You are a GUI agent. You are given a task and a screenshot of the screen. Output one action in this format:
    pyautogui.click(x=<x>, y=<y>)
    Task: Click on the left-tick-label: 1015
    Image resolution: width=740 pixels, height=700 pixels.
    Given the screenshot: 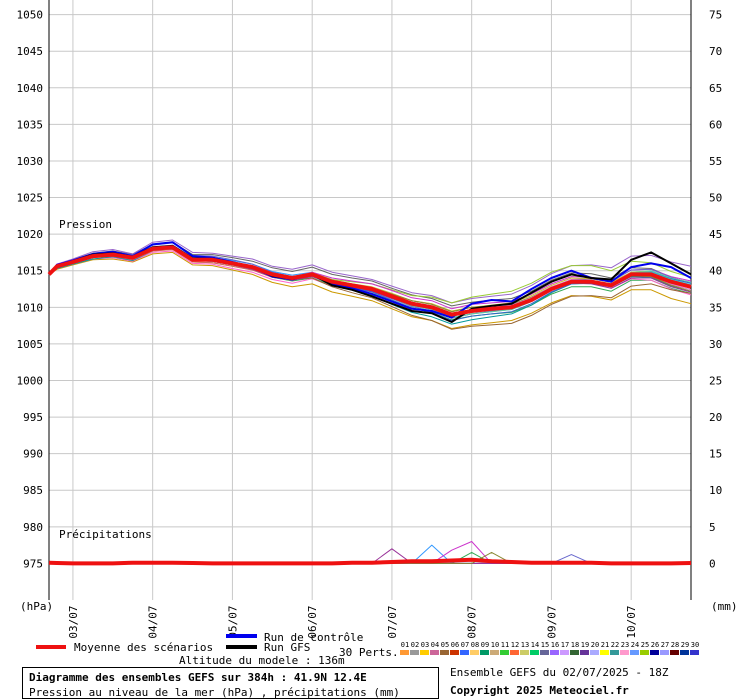 What is the action you would take?
    pyautogui.click(x=30, y=271)
    